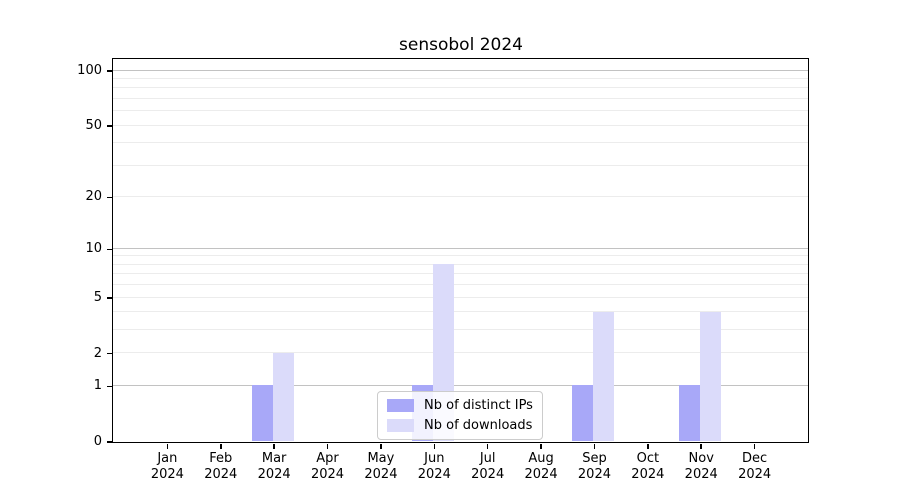 Image resolution: width=900 pixels, height=500 pixels. What do you see at coordinates (89, 71) in the screenshot?
I see `y-tick-label: 100` at bounding box center [89, 71].